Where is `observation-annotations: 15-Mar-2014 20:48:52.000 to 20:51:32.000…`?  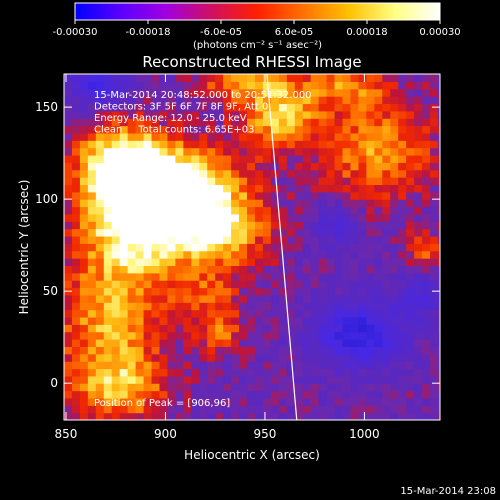 observation-annotations: 15-Mar-2014 20:48:52.000 to 20:51:32.000… is located at coordinates (203, 113).